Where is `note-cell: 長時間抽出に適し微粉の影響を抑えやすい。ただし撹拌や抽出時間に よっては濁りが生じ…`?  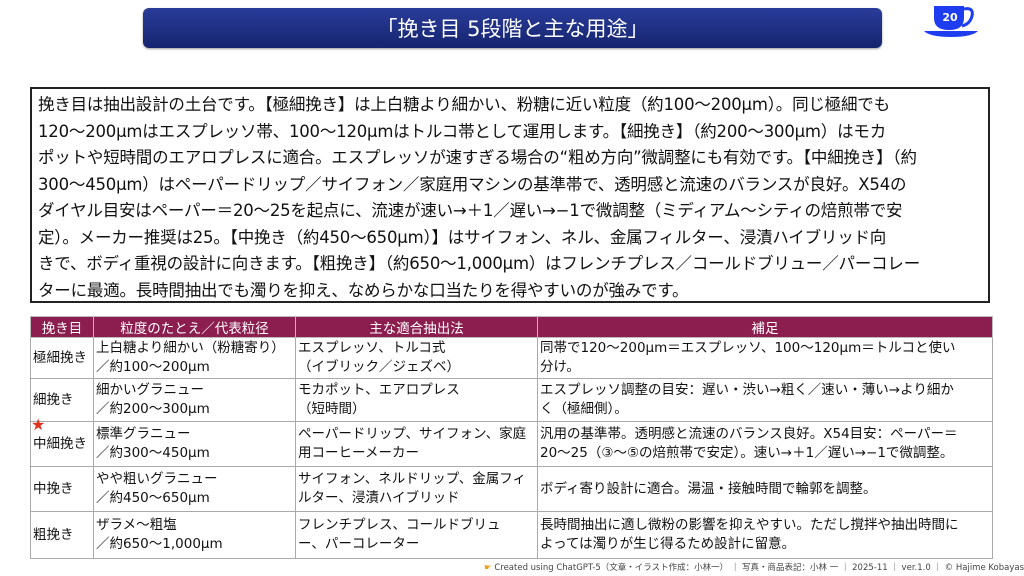
note-cell: 長時間抽出に適し微粉の影響を抑えやすい。ただし撹拌や抽出時間に よっては濁りが生じ… is located at coordinates (765, 535).